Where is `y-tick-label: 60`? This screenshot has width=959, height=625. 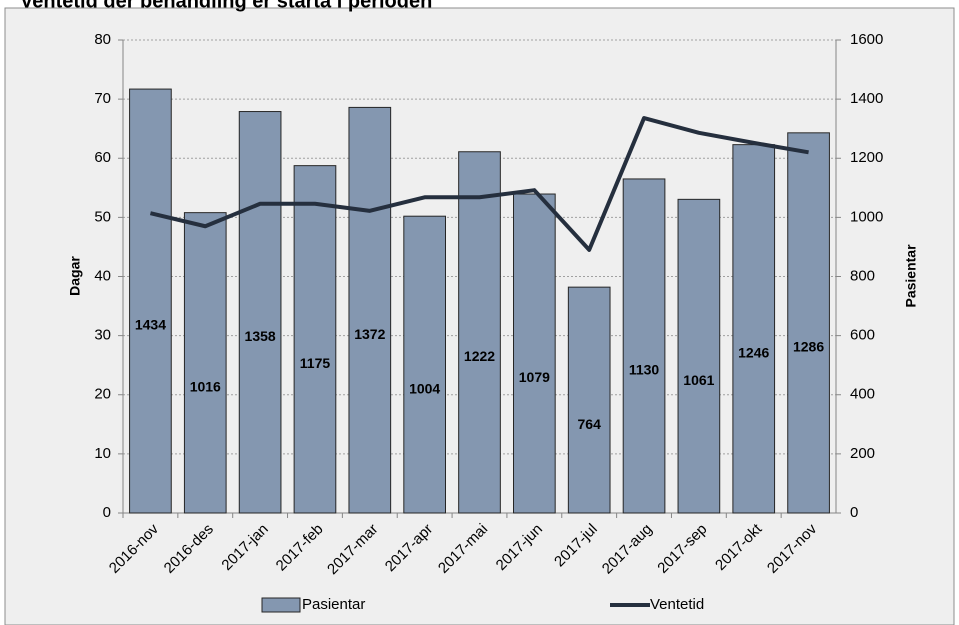
y-tick-label: 60 is located at coordinates (102, 157).